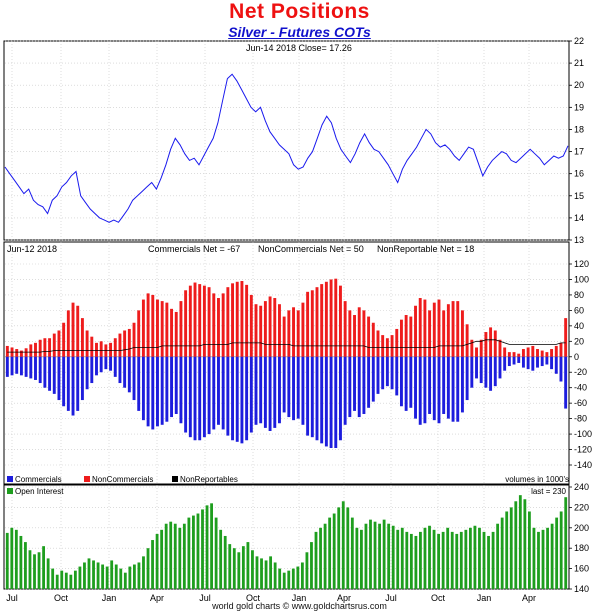 The image size is (599, 613). What do you see at coordinates (299, 598) in the screenshot?
I see `x-tick-label: Jan` at bounding box center [299, 598].